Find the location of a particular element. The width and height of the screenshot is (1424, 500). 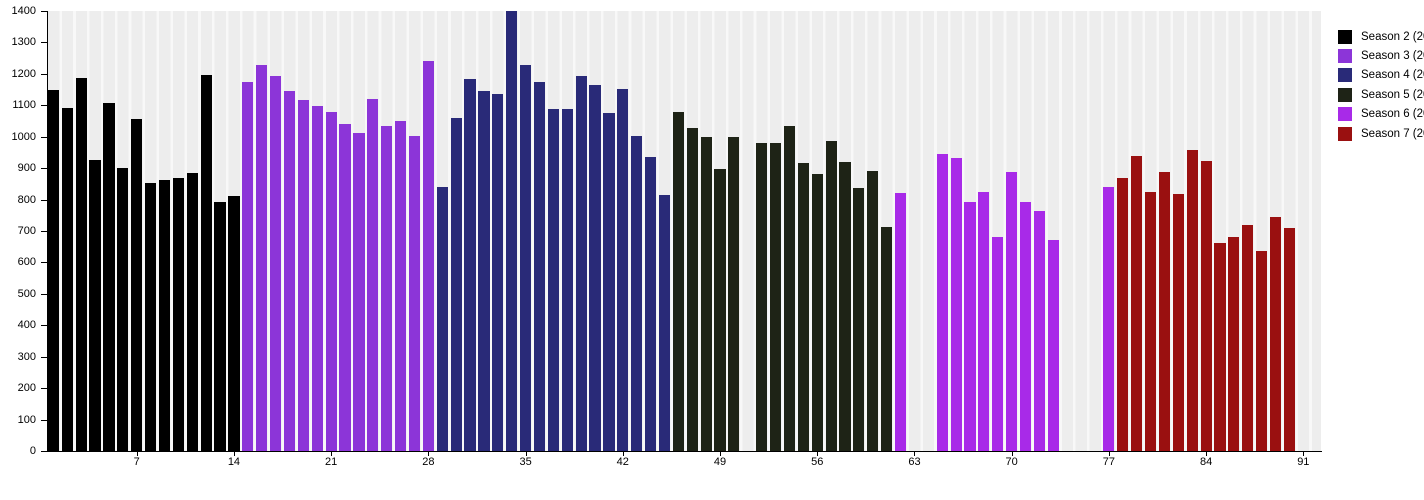

y-tick-label-900: 900 is located at coordinates (26, 168).